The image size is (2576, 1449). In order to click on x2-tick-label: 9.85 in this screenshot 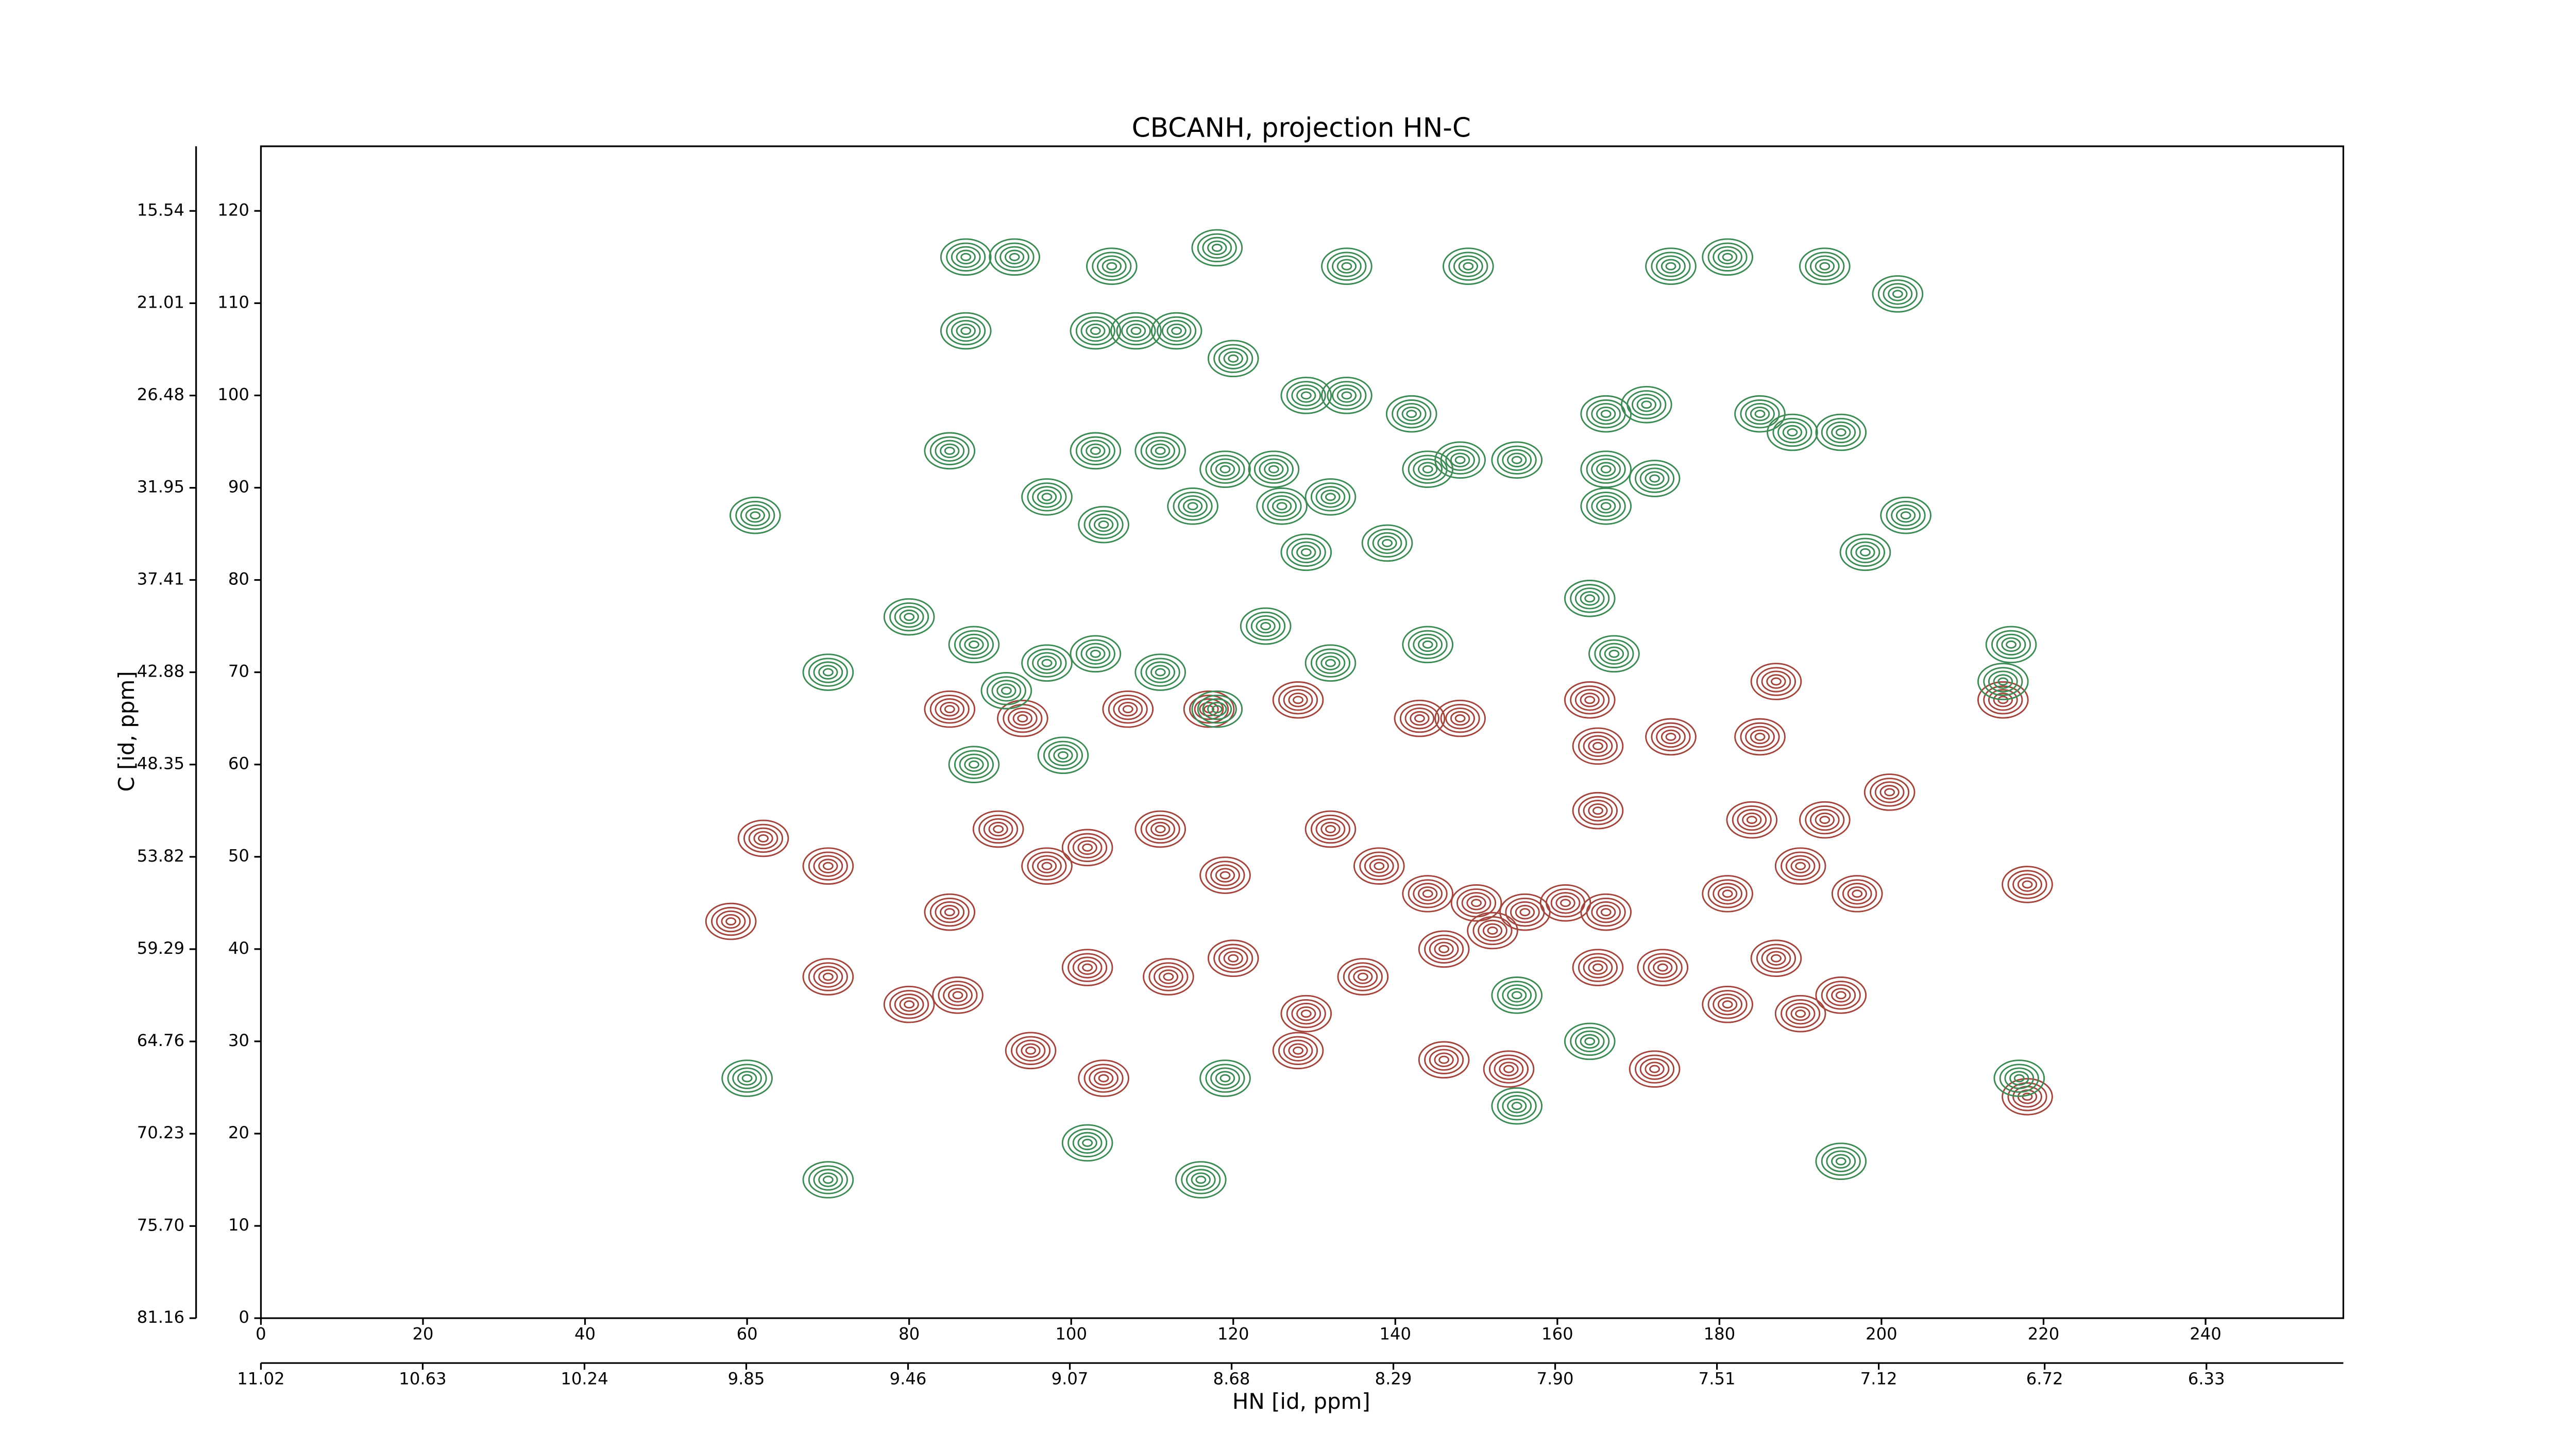, I will do `click(747, 1378)`.